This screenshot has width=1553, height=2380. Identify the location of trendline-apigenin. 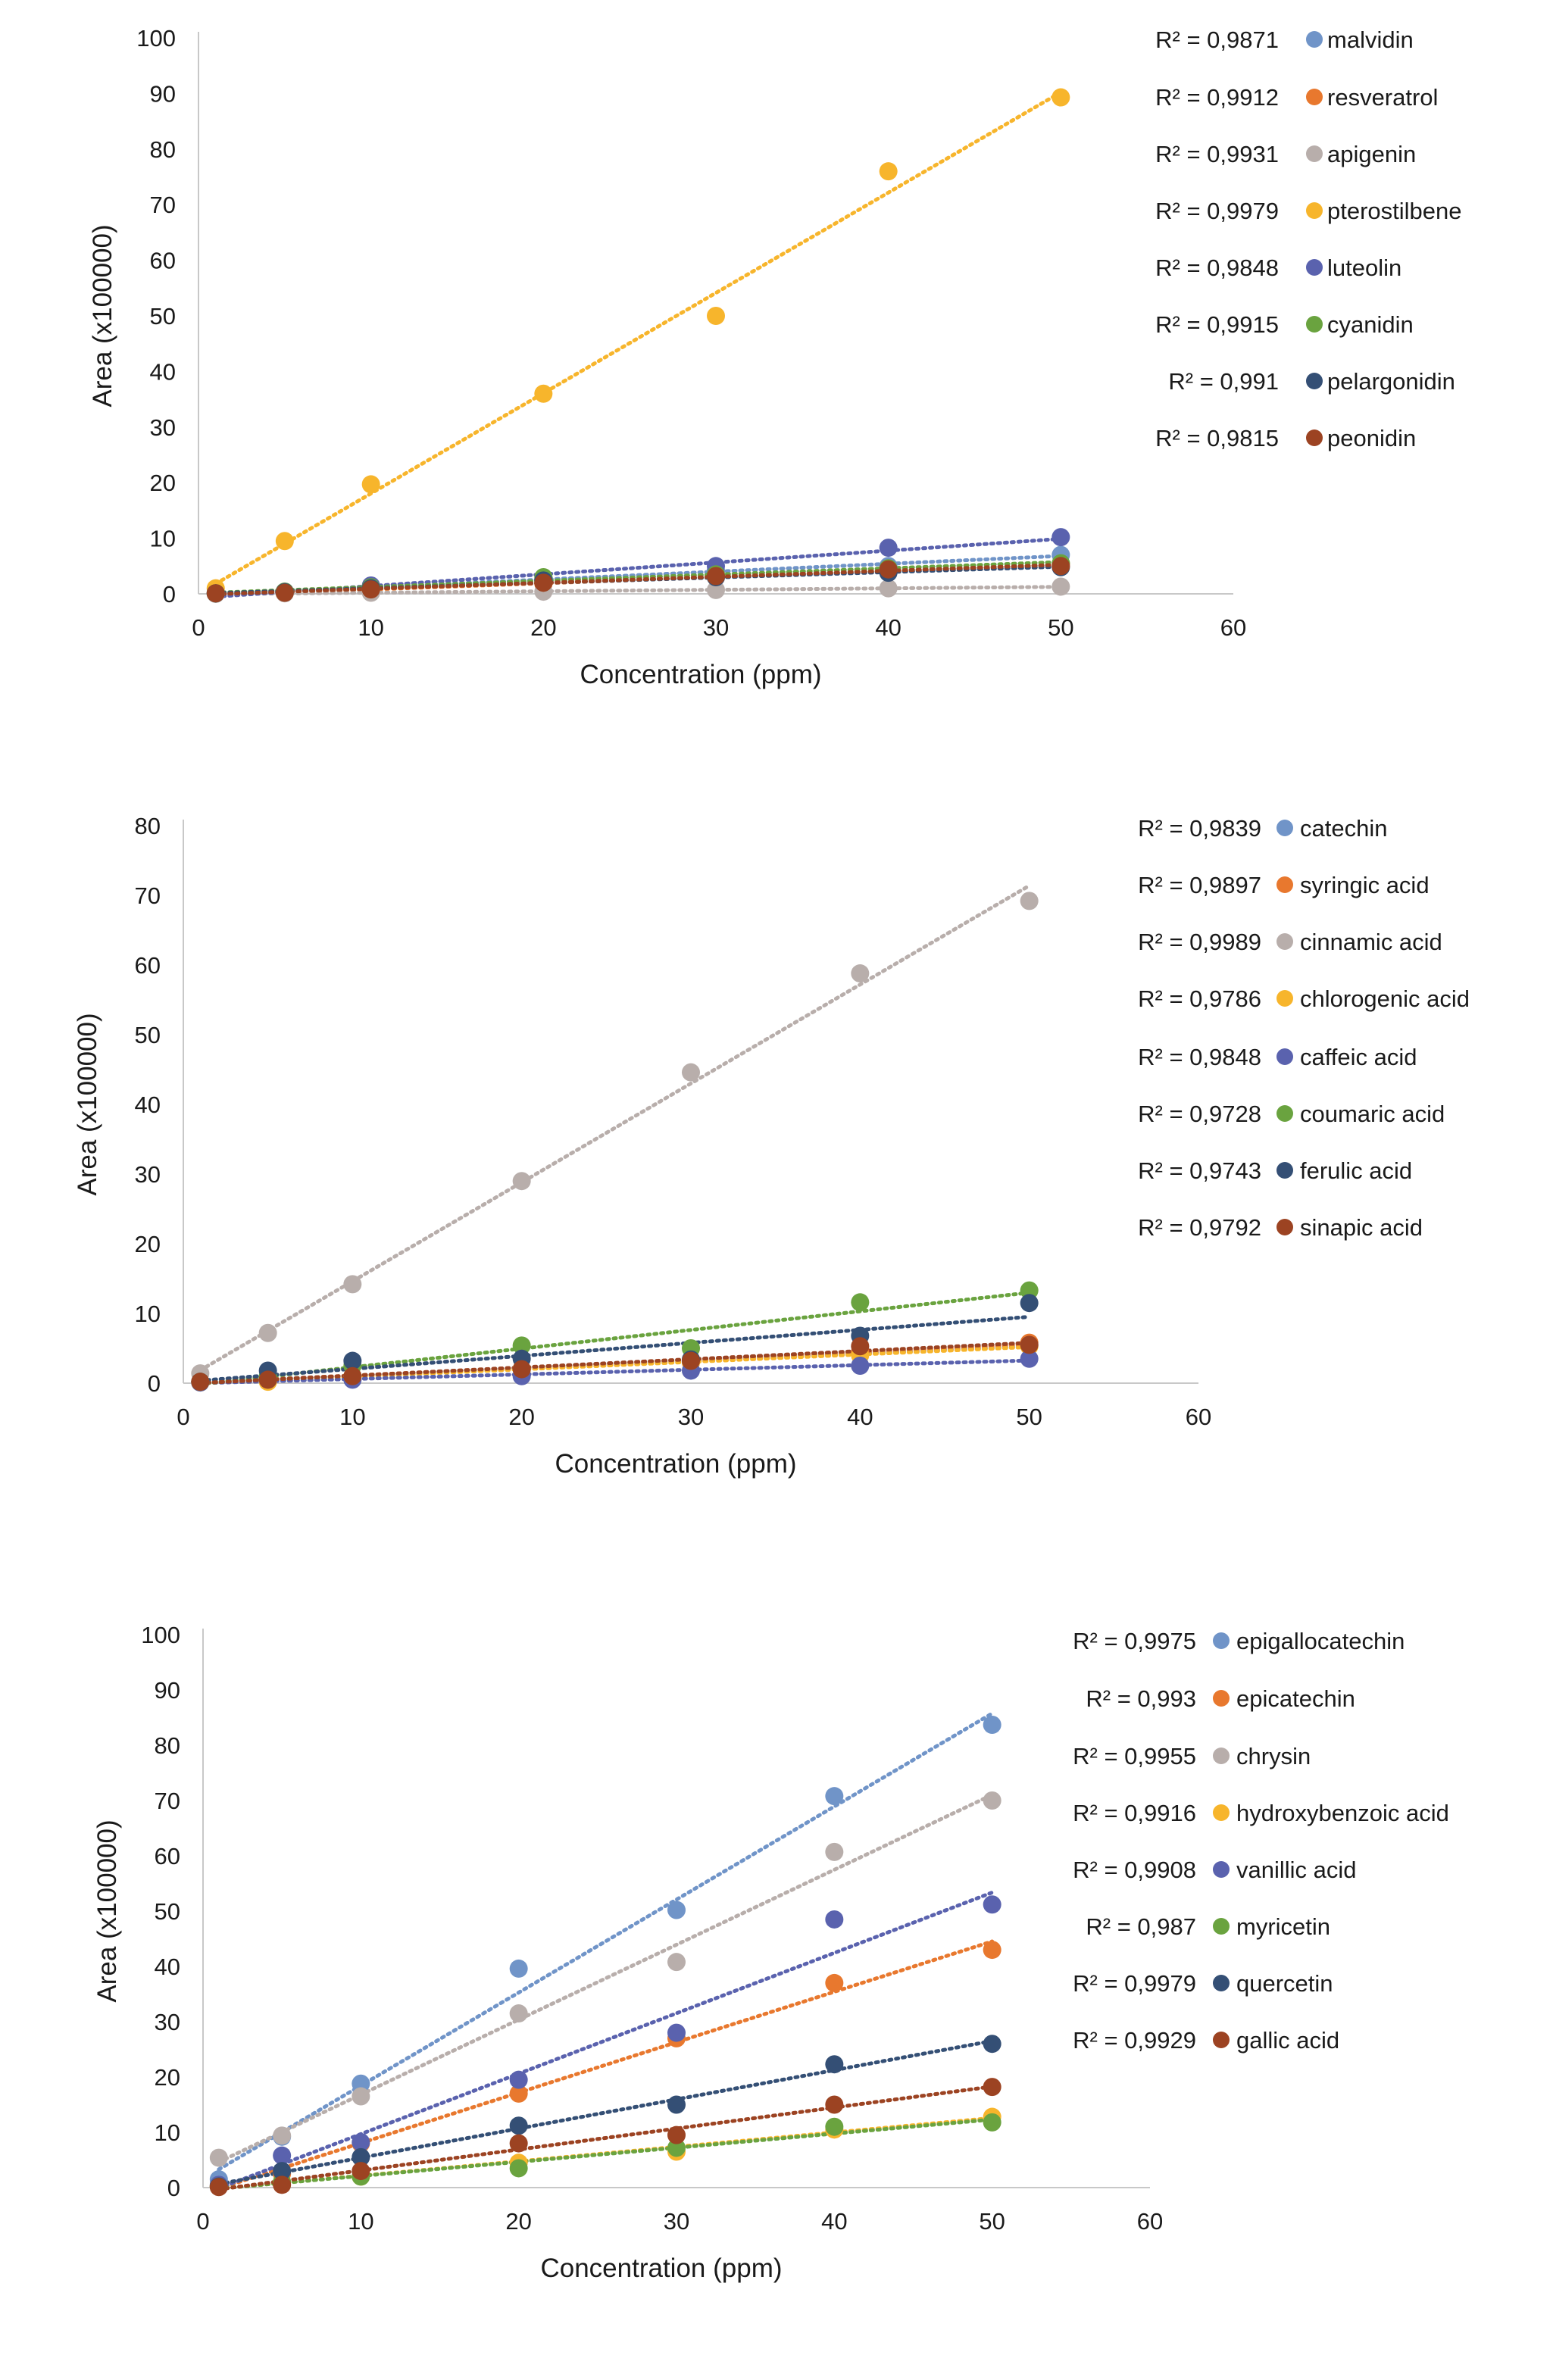
(638, 590).